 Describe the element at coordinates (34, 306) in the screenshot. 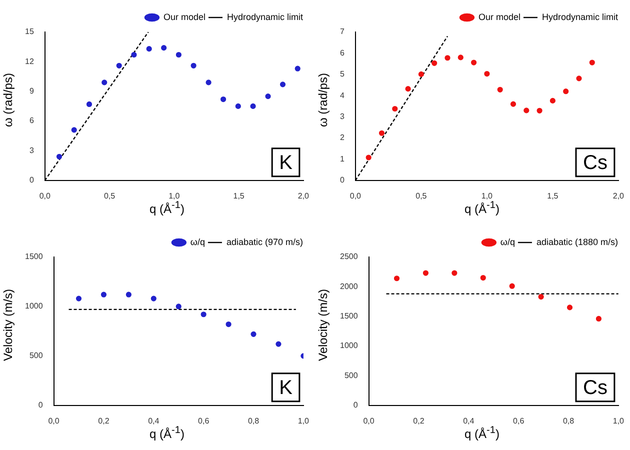

I see `y-tick-label: 1000` at that location.